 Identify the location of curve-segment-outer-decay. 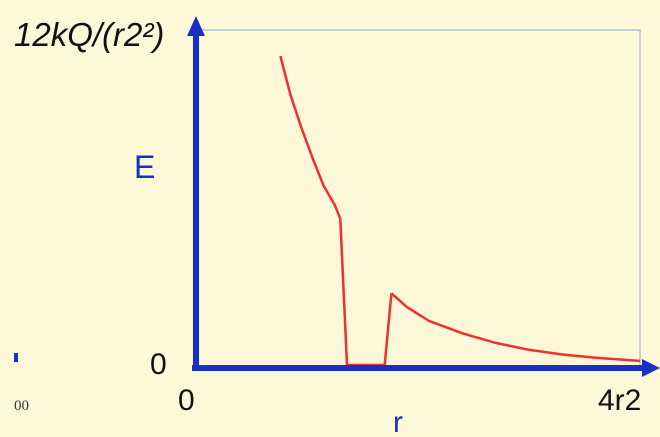
(515, 327).